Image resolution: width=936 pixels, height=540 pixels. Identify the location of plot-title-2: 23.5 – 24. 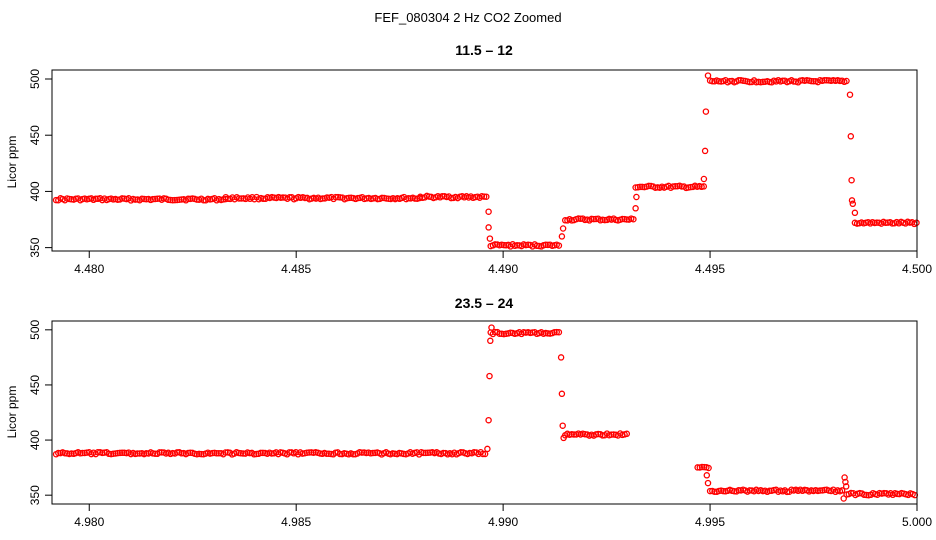
(484, 303).